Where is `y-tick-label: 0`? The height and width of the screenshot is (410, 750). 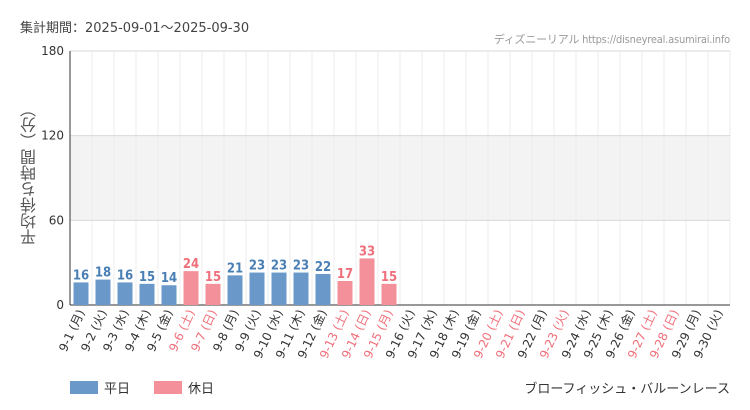 y-tick-label: 0 is located at coordinates (60, 305).